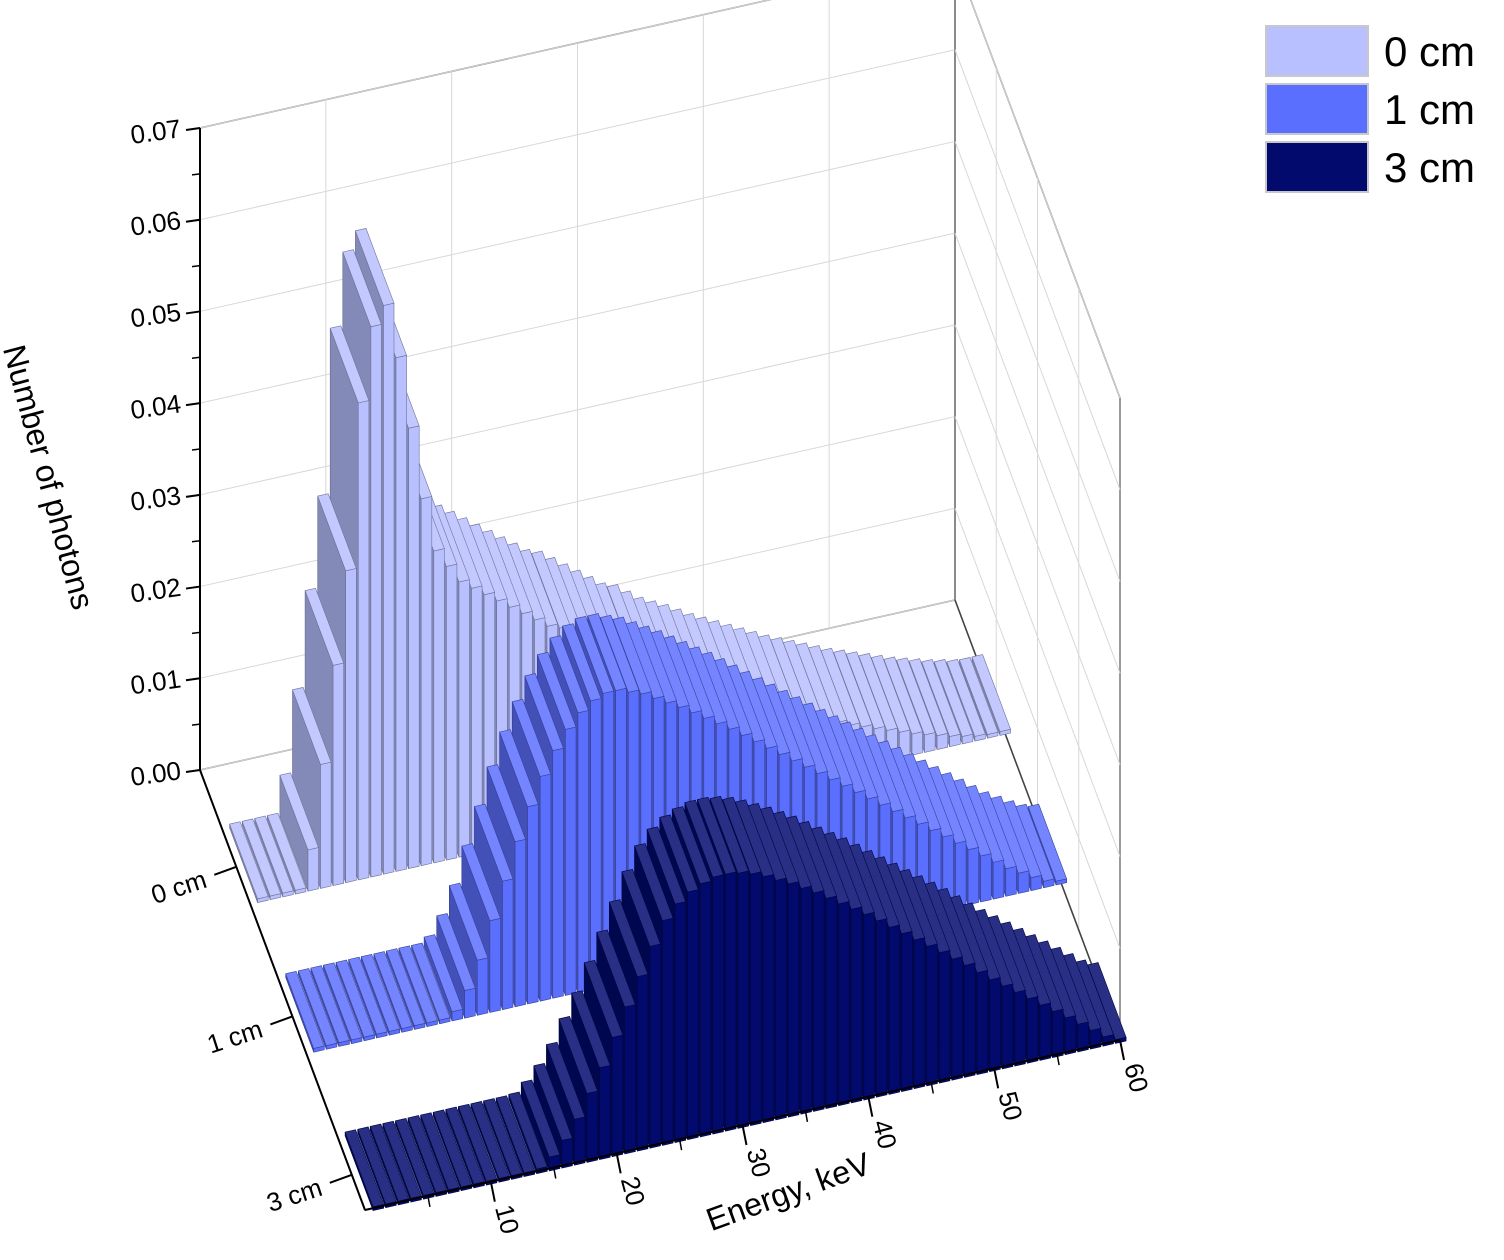  Describe the element at coordinates (1429, 109) in the screenshot. I see `legend-label-1cm: 1 cm` at that location.